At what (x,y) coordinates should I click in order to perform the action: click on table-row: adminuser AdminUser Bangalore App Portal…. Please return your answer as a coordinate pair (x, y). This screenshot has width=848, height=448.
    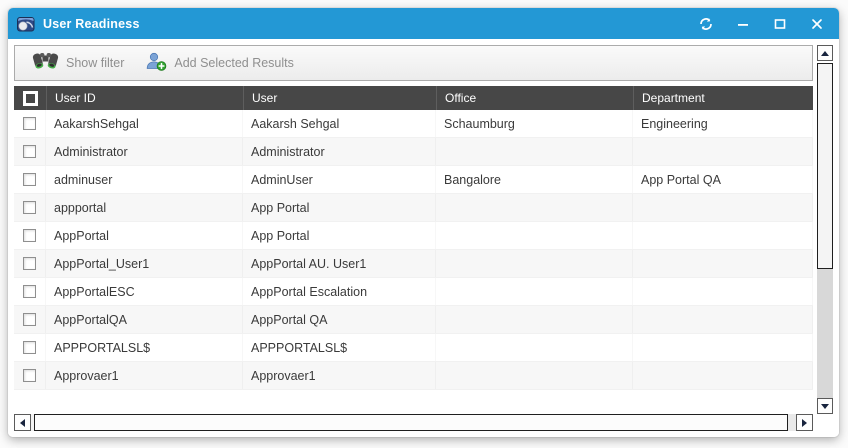
    Looking at the image, I should click on (413, 180).